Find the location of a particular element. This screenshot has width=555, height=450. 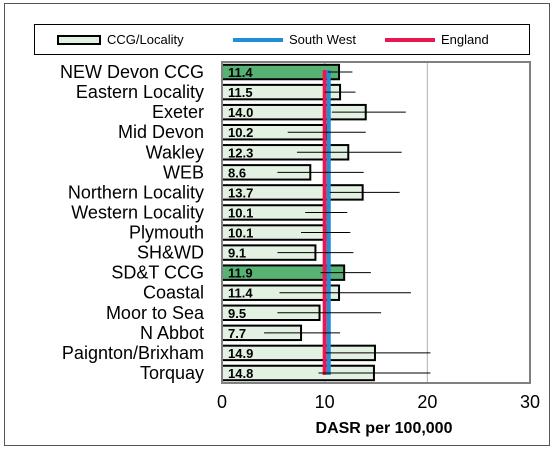

x-tick-labels: 0 10 20 30 is located at coordinates (378, 402).